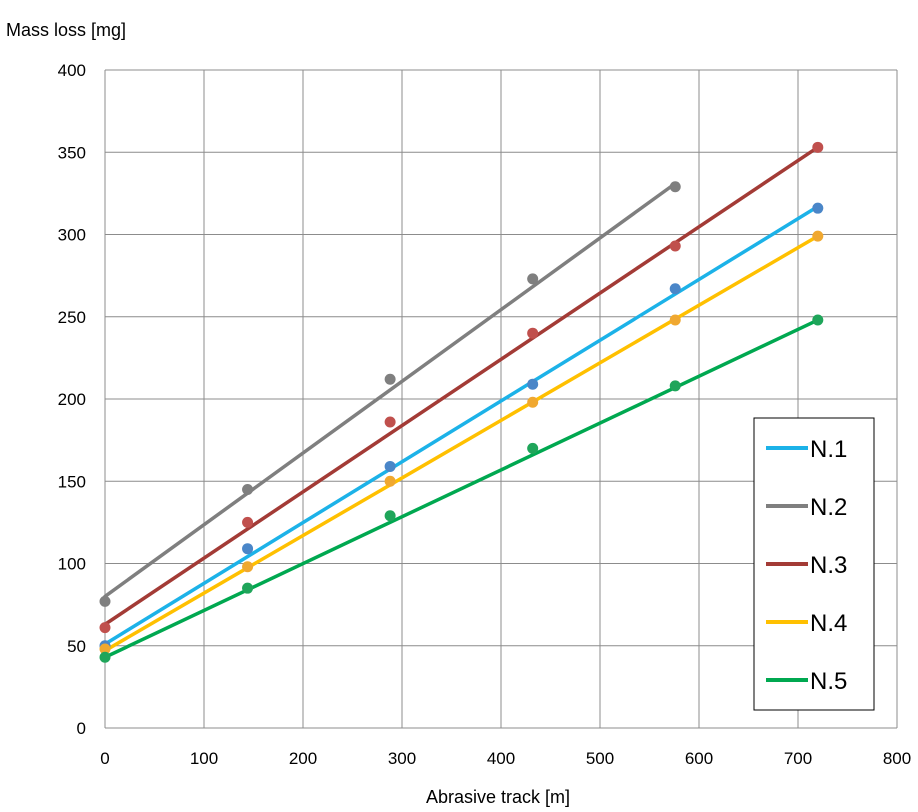  I want to click on y-tick-label: 250, so click(72, 317).